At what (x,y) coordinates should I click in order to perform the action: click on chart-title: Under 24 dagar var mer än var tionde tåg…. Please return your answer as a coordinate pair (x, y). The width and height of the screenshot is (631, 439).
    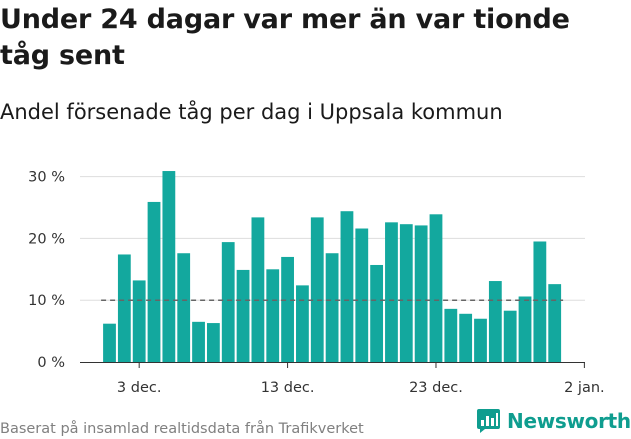
    Looking at the image, I should click on (285, 37).